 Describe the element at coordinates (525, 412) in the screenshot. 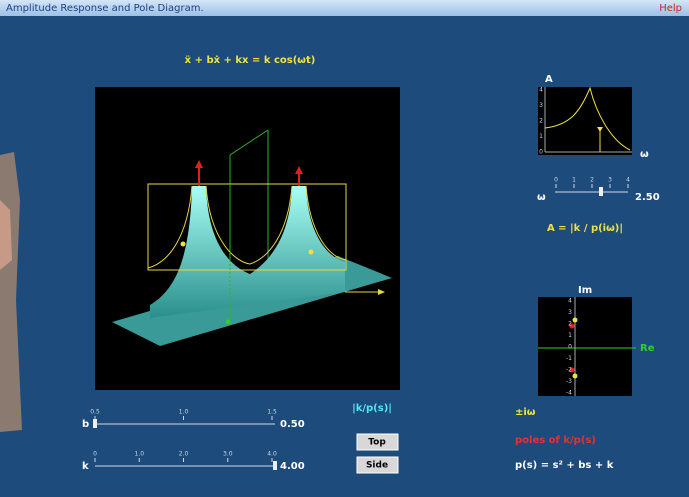

I see `legend-roots: ±iω` at that location.